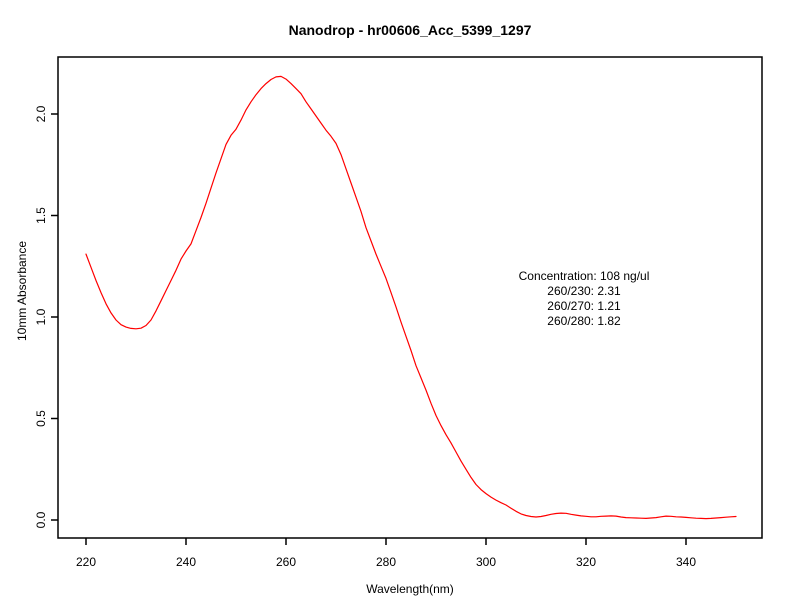 The image size is (792, 612). What do you see at coordinates (410, 30) in the screenshot?
I see `chart-title: Nanodrop - hr00606_Acc_5399_1297` at bounding box center [410, 30].